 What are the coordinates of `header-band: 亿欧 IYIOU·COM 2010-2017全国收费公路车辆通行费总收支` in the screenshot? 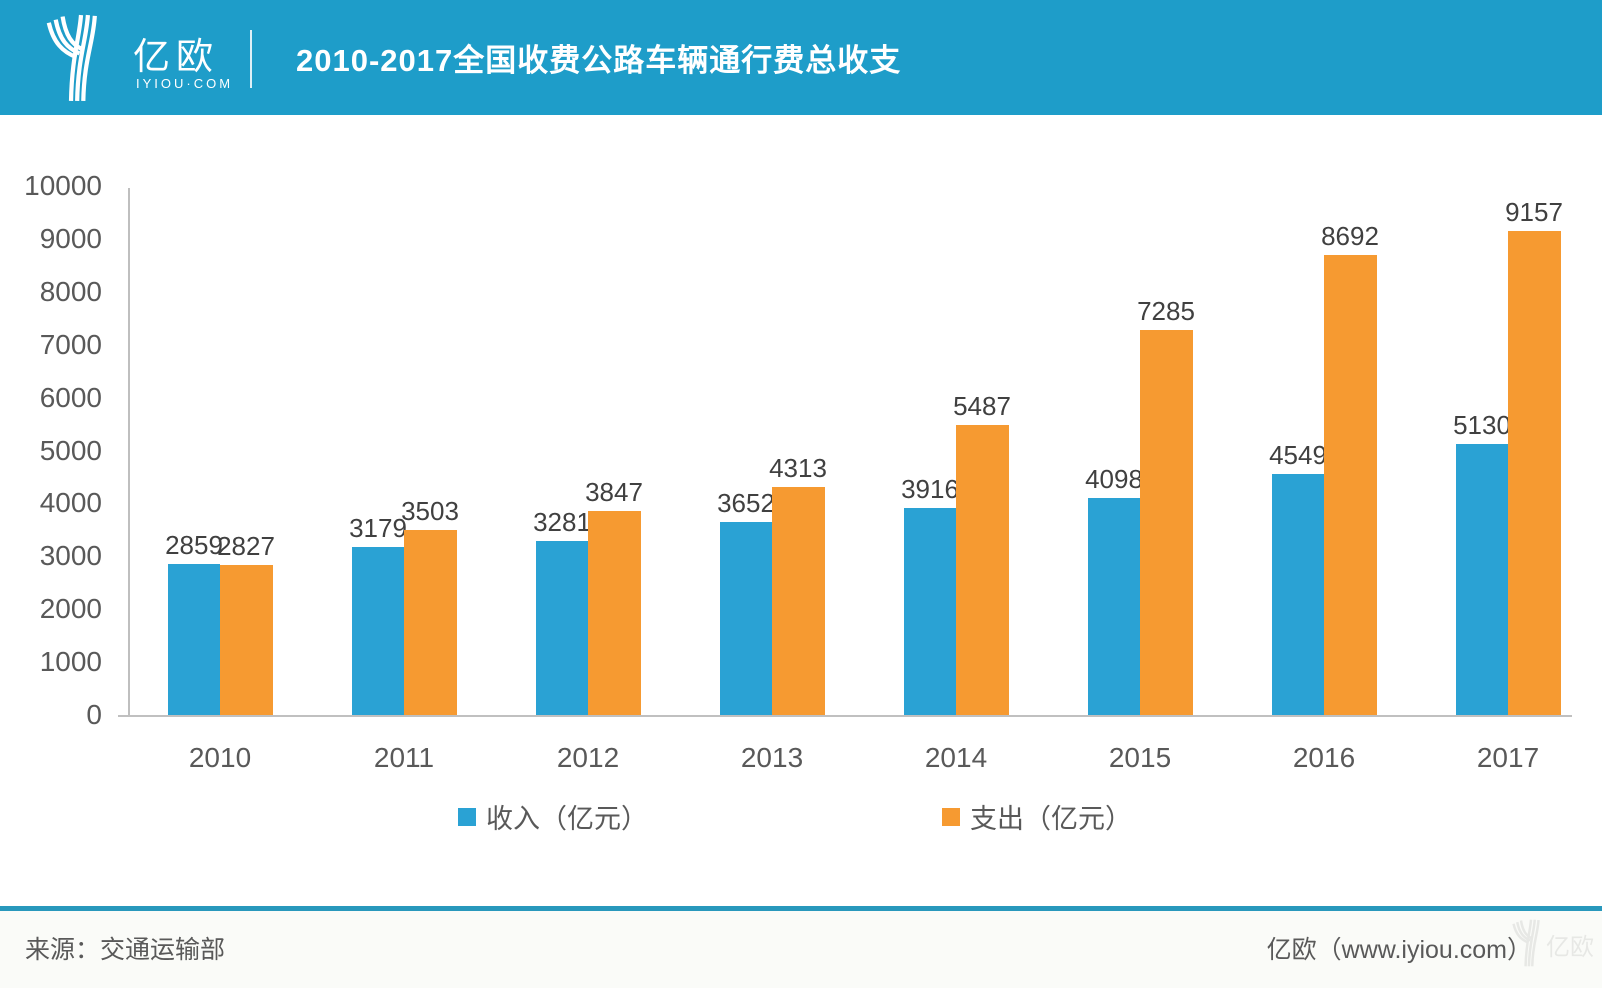 It's located at (801, 57).